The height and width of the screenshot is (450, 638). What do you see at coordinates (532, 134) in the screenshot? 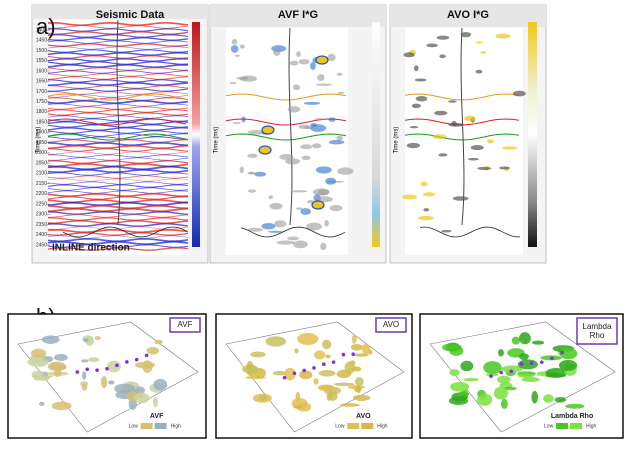
I see `avo-colorbar` at bounding box center [532, 134].